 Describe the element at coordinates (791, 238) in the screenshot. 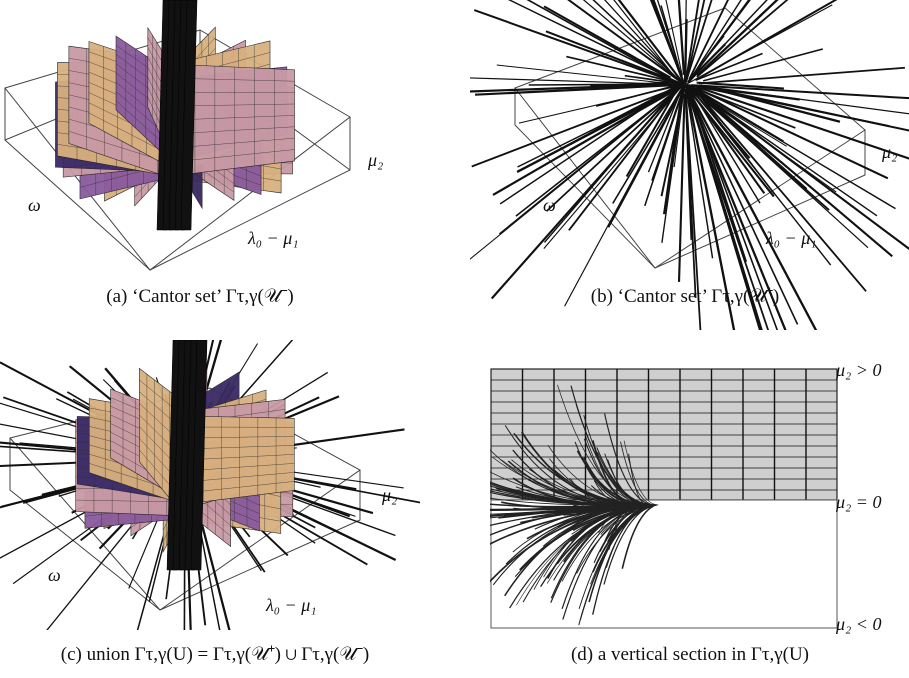

I see `lambda-label-b: λ₀ − μ₁` at that location.